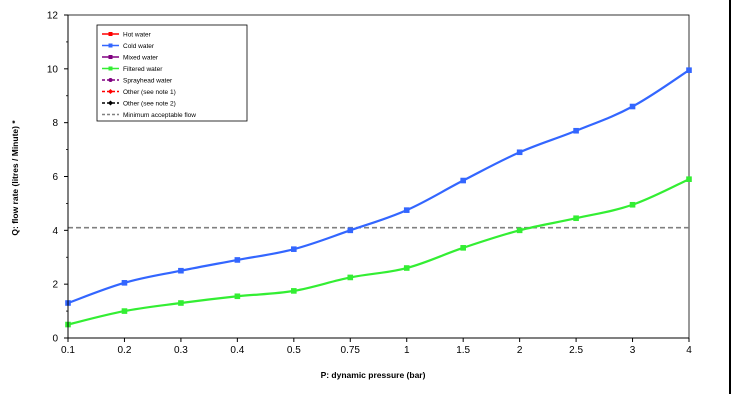 This screenshot has height=394, width=734. I want to click on x-tick-label: 1.5, so click(463, 350).